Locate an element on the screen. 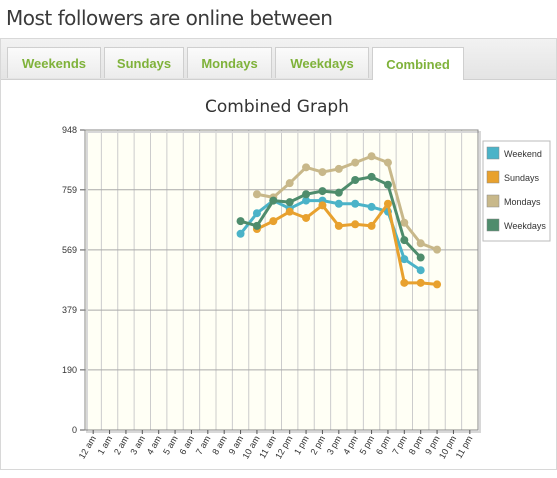 The width and height of the screenshot is (557, 478). series-line is located at coordinates (331, 217).